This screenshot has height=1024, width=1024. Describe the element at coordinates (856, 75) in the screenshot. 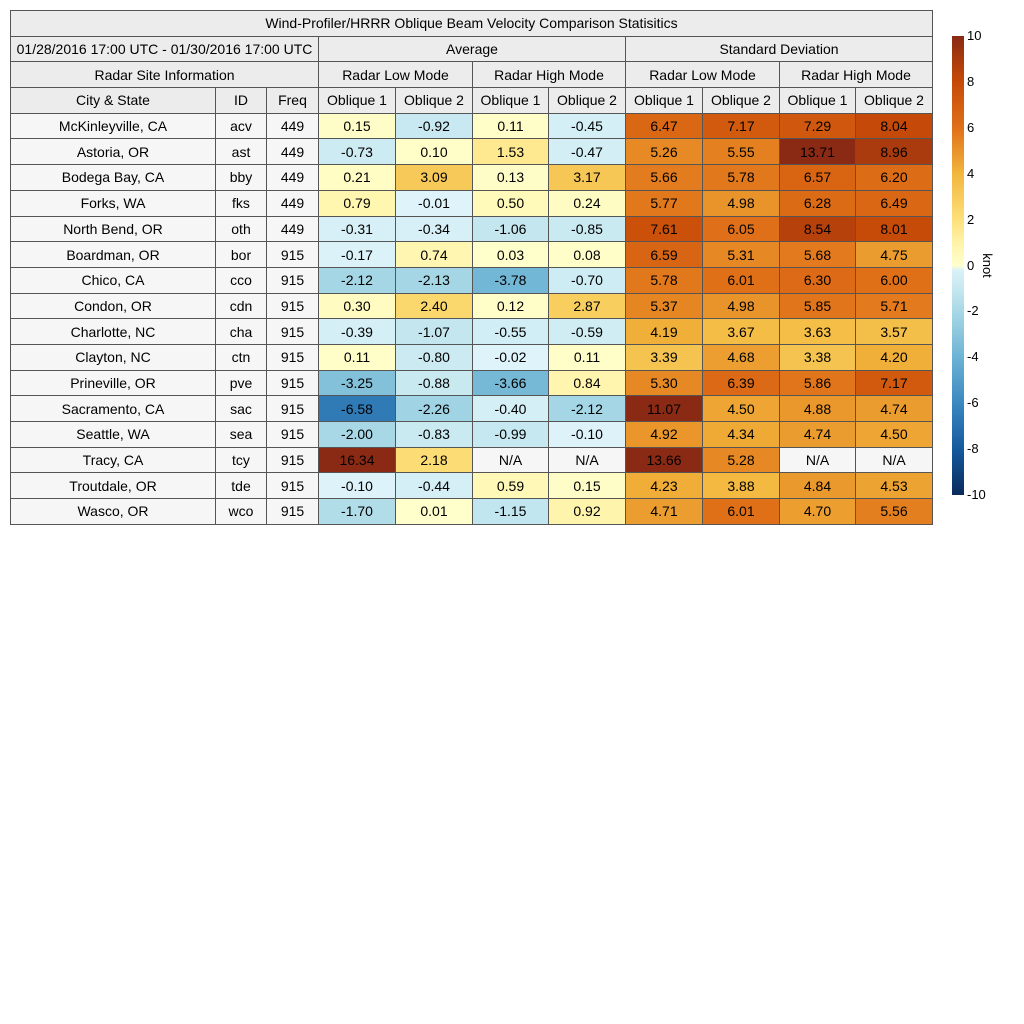

I see `mode-header: Radar High Mode` at that location.